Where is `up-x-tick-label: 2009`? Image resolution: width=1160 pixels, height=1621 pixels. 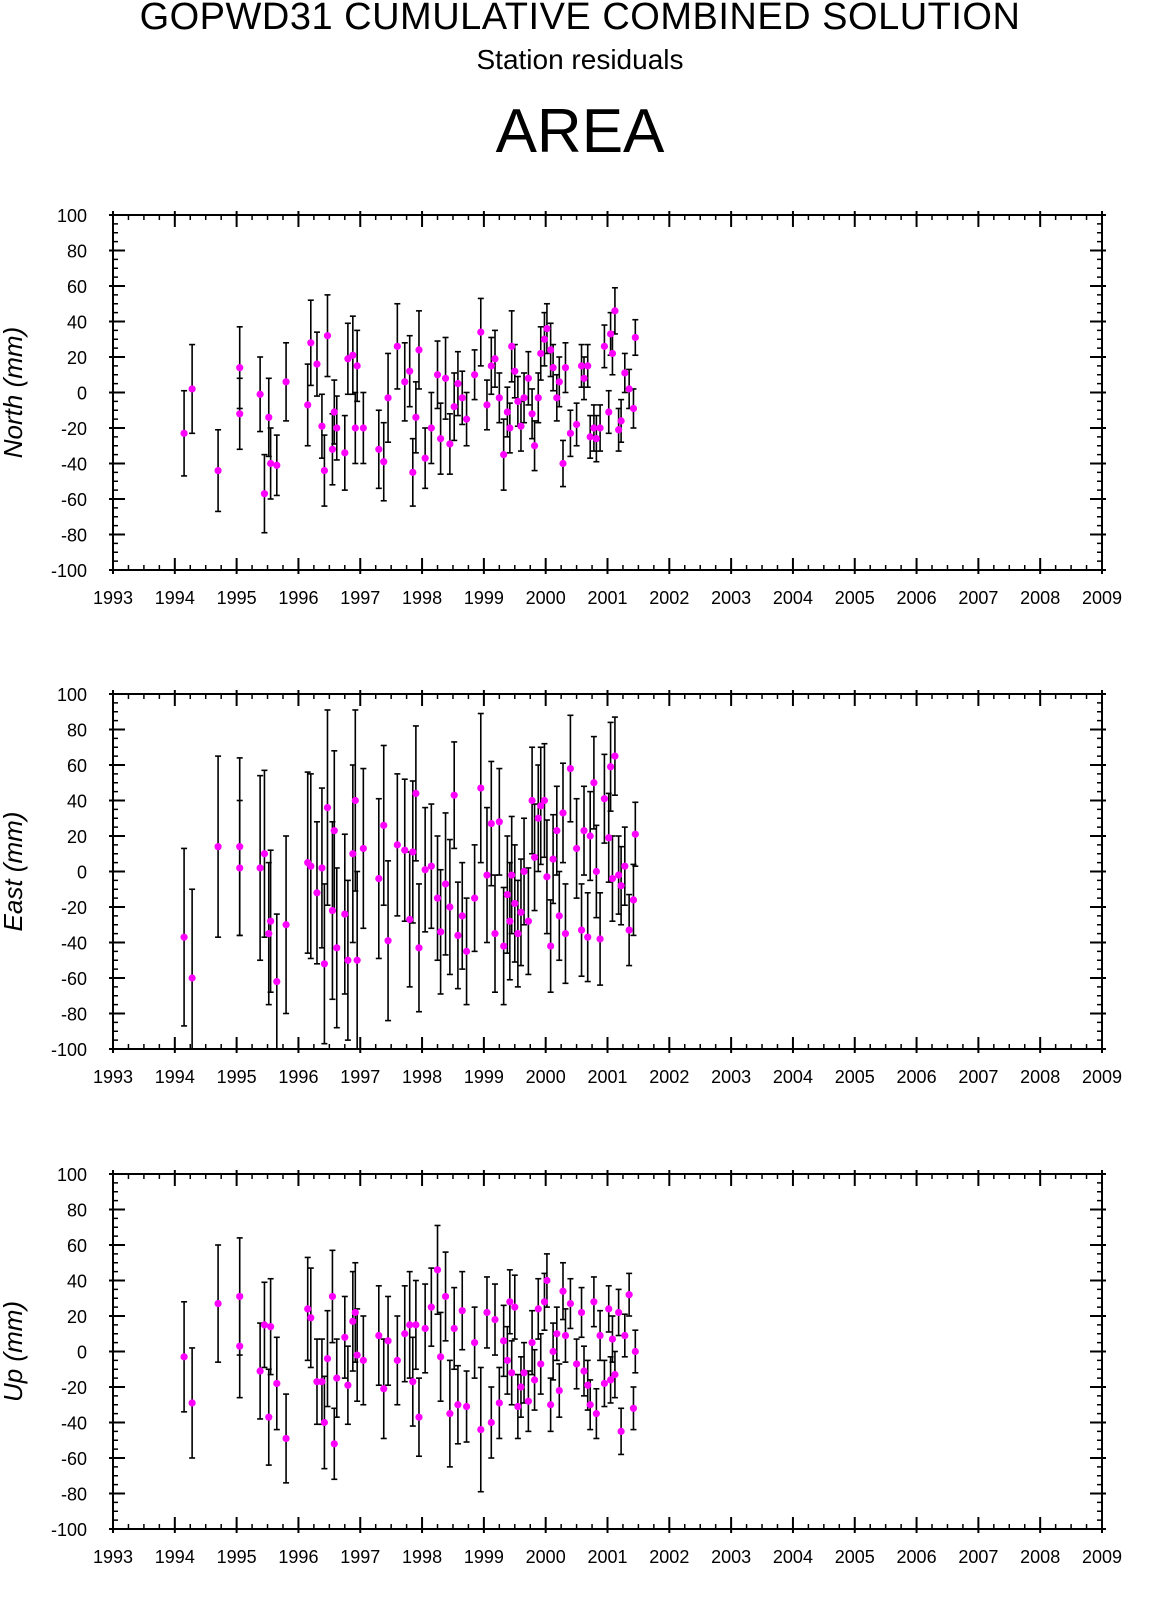 up-x-tick-label: 2009 is located at coordinates (1102, 1557).